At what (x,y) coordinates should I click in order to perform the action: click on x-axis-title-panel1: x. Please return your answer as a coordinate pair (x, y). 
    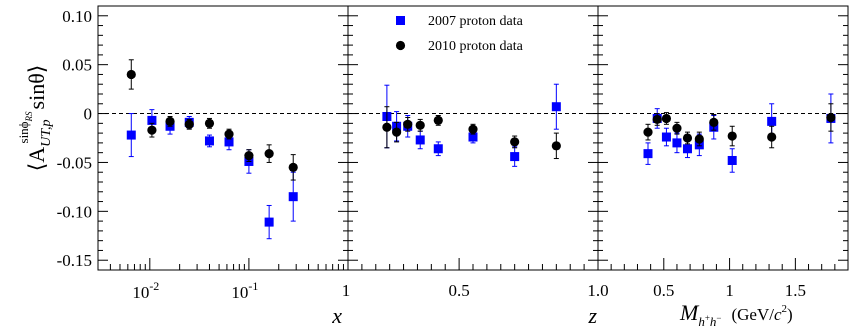
    Looking at the image, I should click on (336, 315).